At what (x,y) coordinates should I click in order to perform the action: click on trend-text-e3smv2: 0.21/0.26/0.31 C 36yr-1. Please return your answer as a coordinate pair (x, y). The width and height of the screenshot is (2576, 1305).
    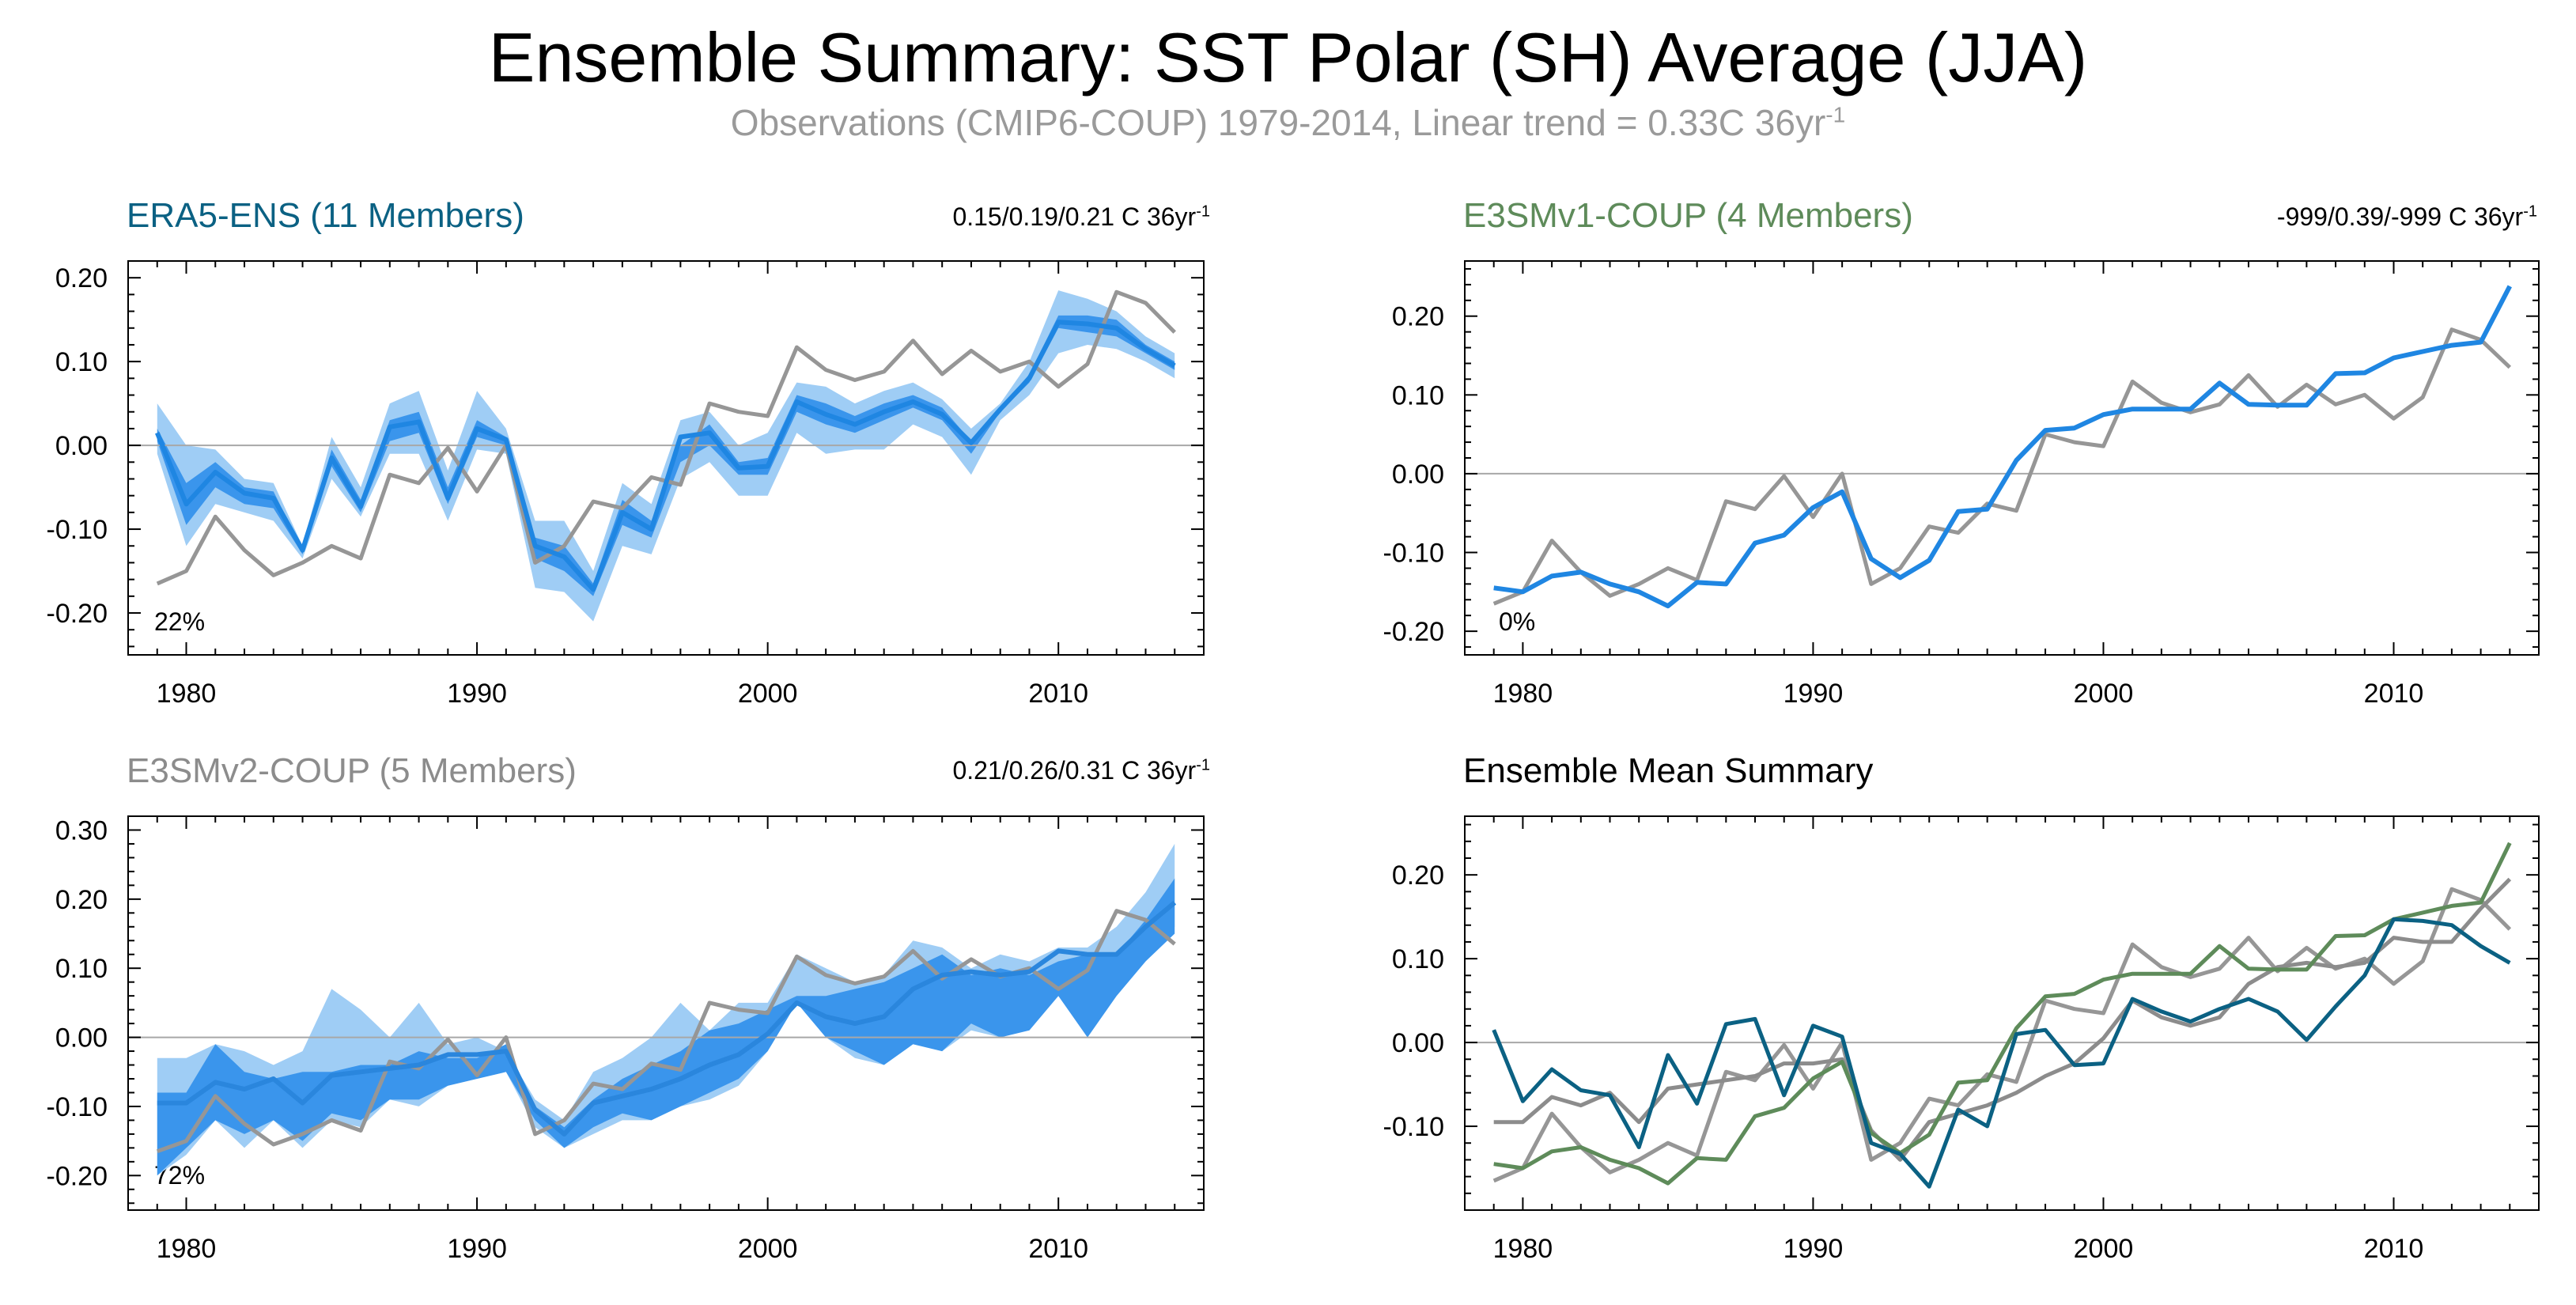
    Looking at the image, I should click on (1024, 770).